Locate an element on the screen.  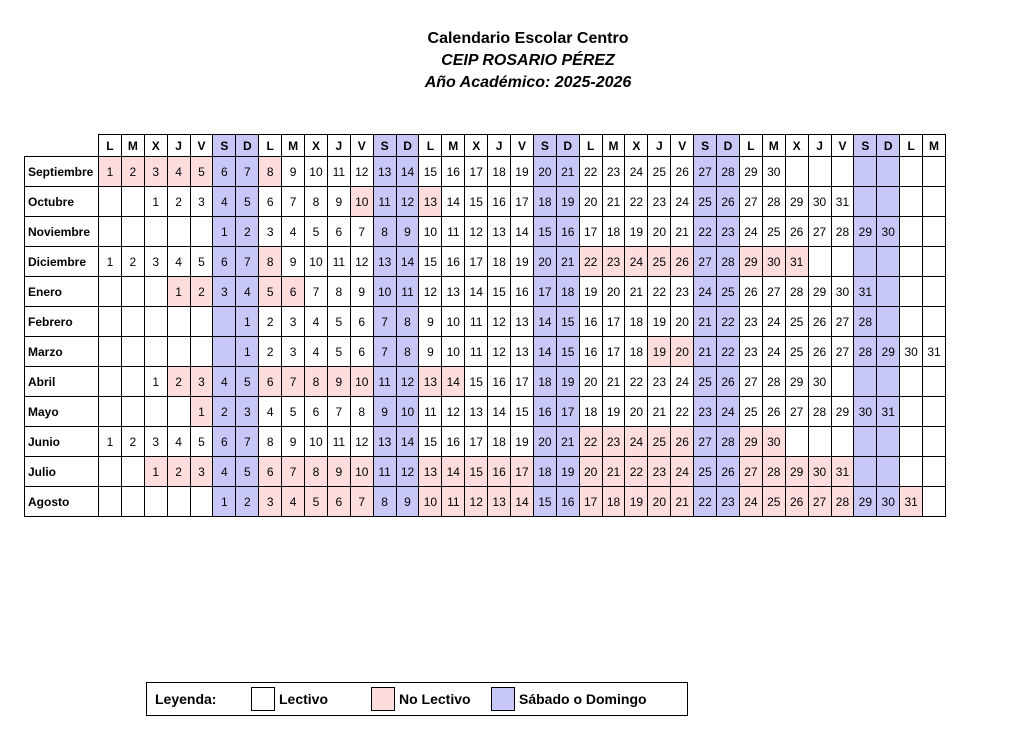
month-label: Febrero is located at coordinates (61, 321).